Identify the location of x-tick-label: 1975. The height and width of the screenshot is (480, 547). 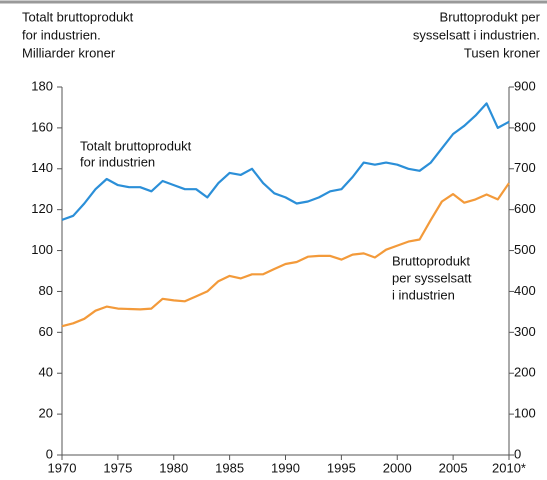
(117, 467).